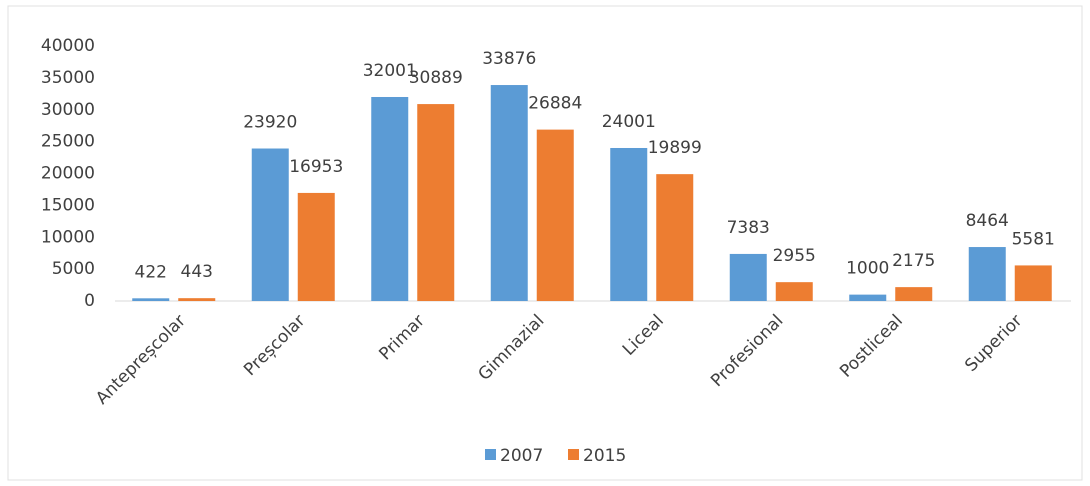 The height and width of the screenshot is (486, 1090). What do you see at coordinates (629, 122) in the screenshot?
I see `data-label: 24001` at bounding box center [629, 122].